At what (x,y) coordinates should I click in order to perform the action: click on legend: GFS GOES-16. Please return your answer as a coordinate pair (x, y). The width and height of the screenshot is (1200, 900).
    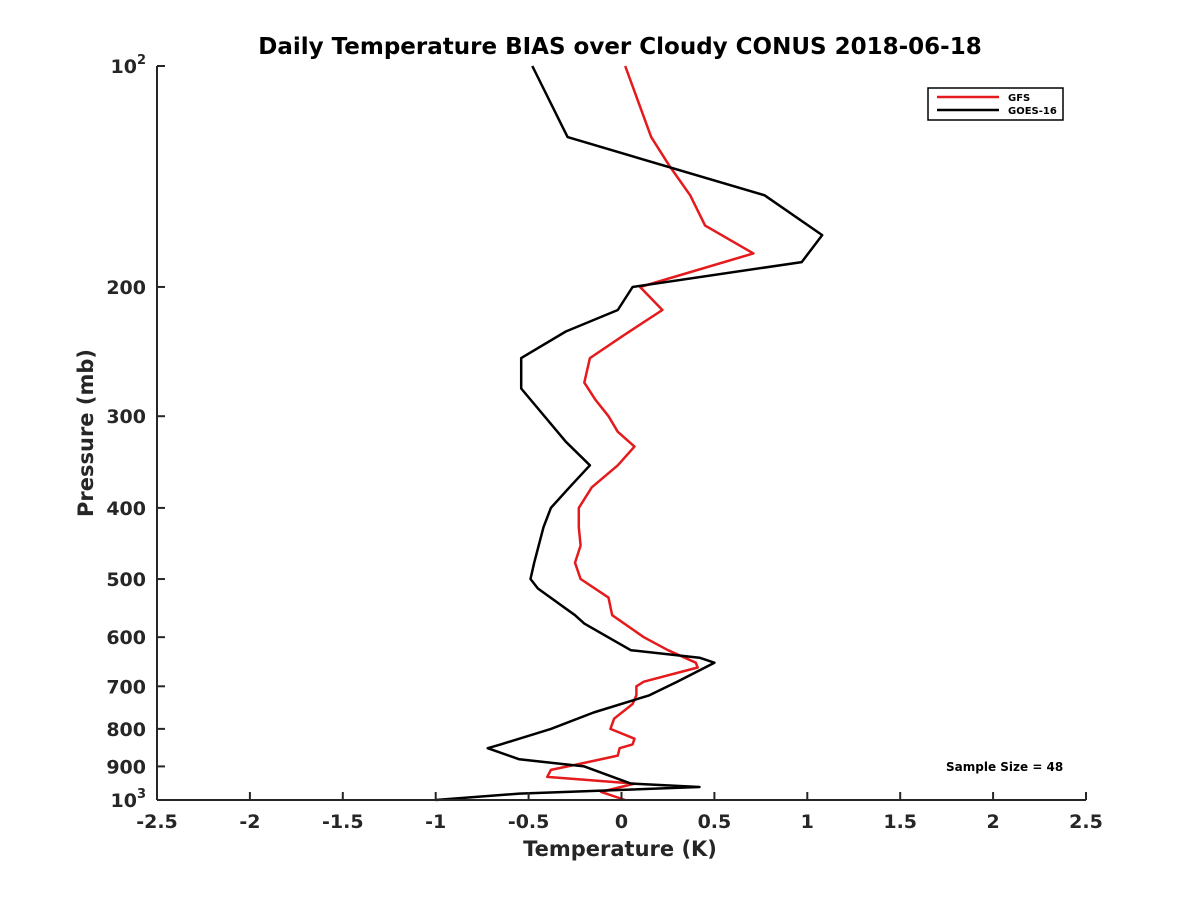
    Looking at the image, I should click on (995, 104).